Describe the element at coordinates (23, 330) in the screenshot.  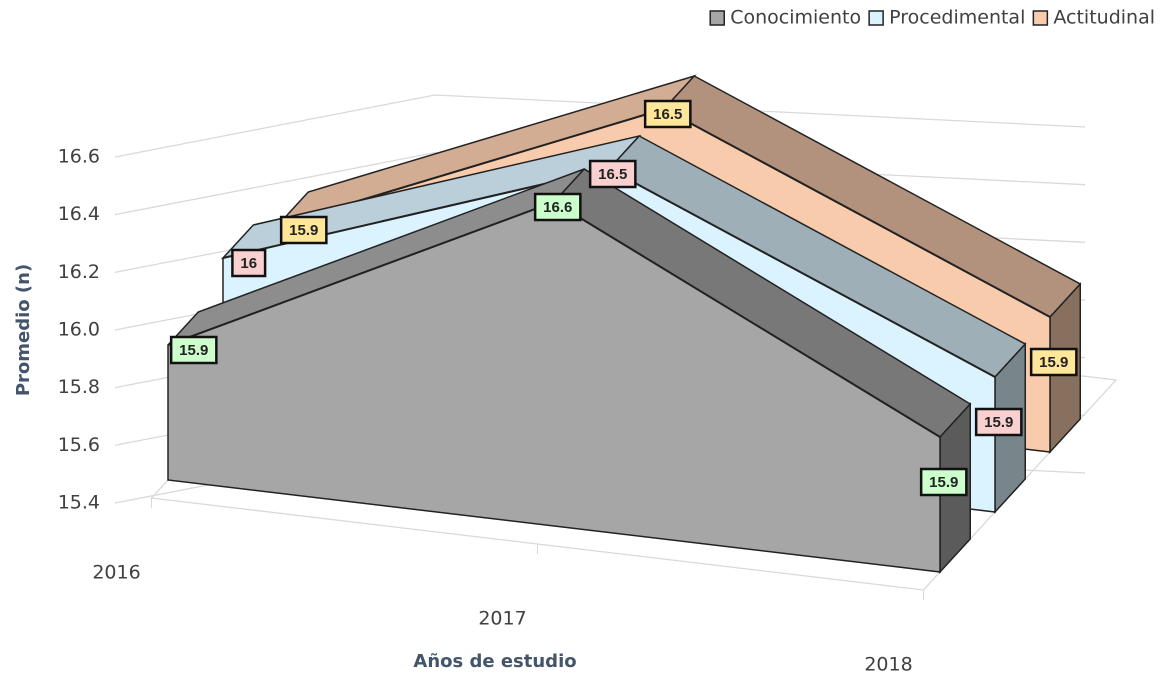
I see `y-axis-title: Promedio (n)` at that location.